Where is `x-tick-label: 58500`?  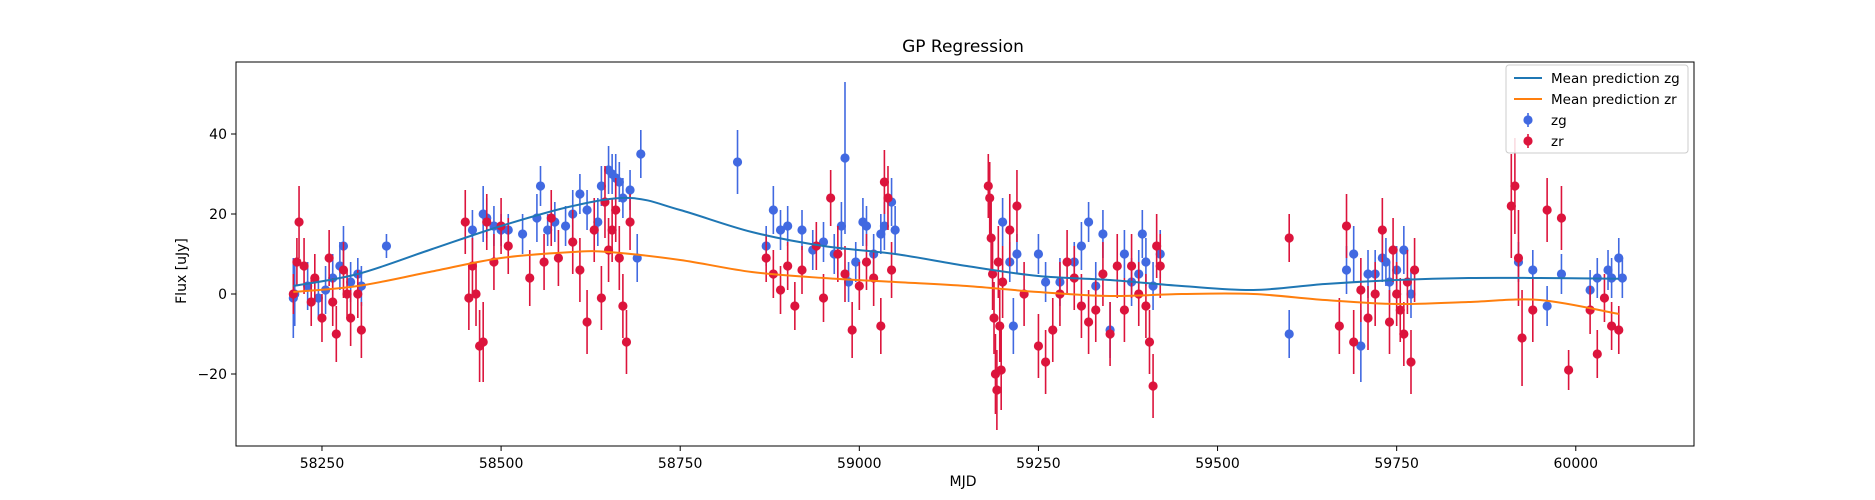
x-tick-label: 58500 is located at coordinates (501, 464).